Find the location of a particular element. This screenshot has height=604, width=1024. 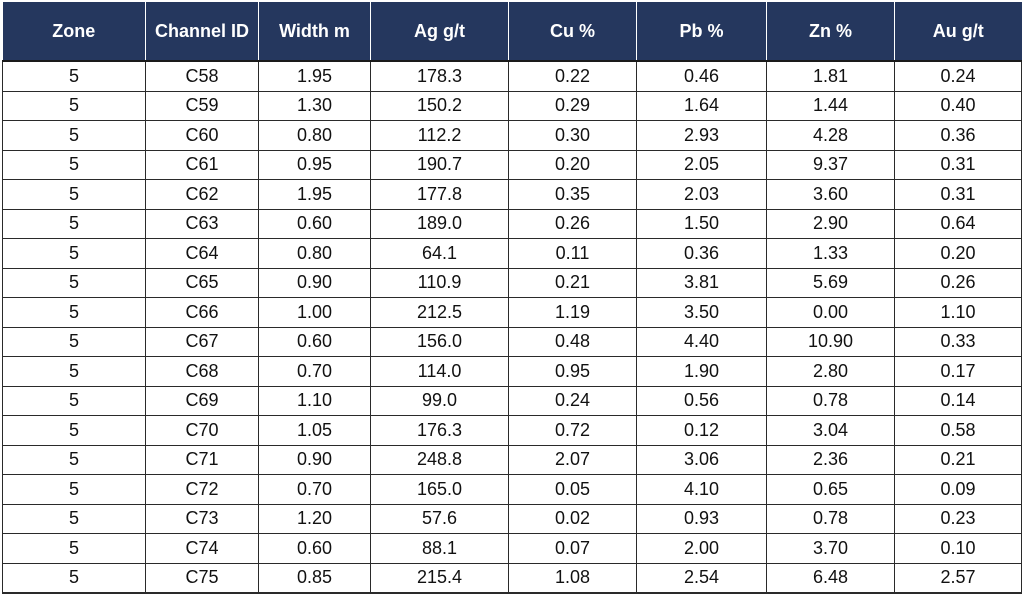

width-cell: 0.90 is located at coordinates (314, 282).